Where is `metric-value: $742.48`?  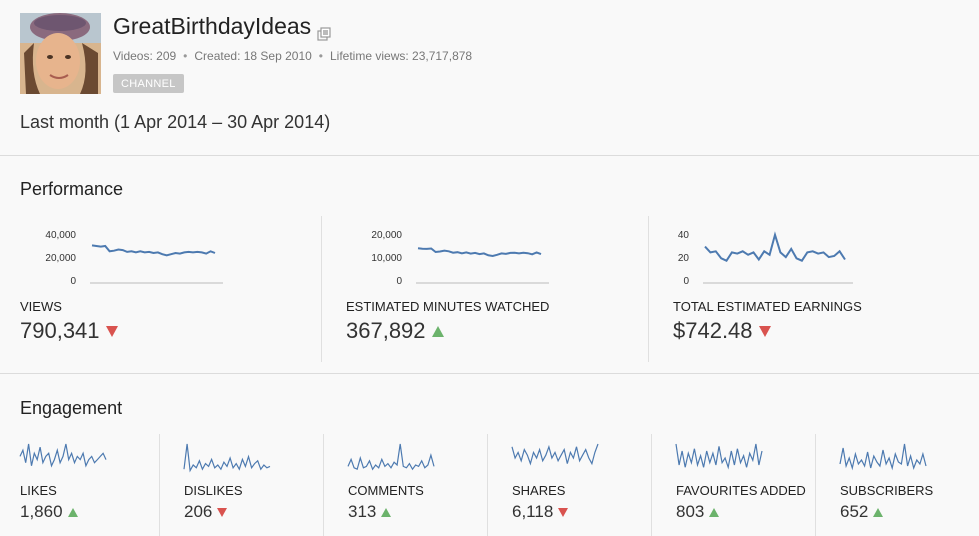 metric-value: $742.48 is located at coordinates (722, 331).